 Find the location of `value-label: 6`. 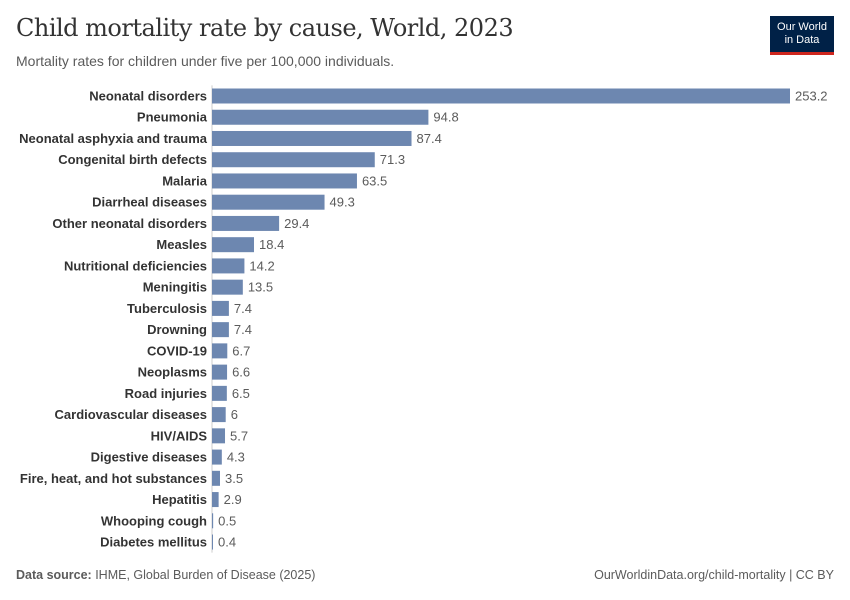

value-label: 6 is located at coordinates (234, 414).